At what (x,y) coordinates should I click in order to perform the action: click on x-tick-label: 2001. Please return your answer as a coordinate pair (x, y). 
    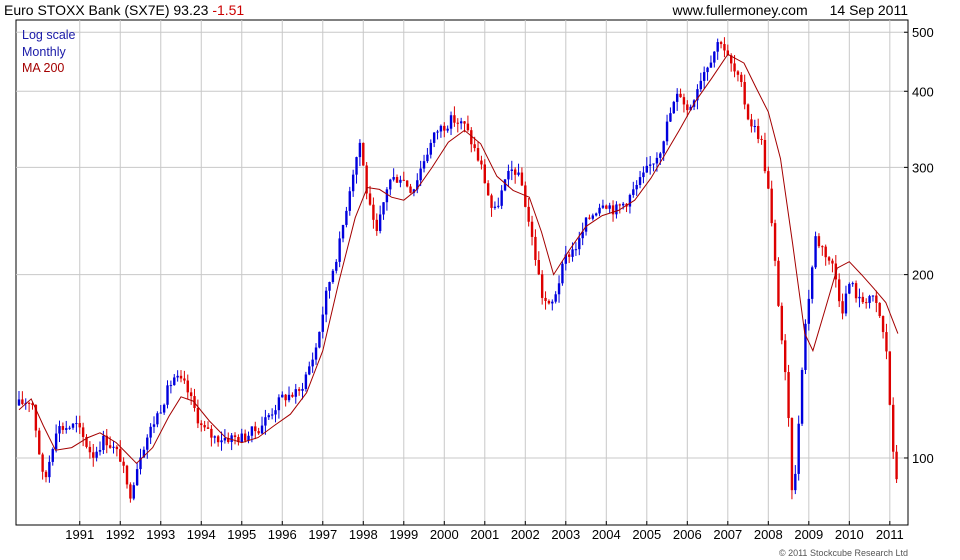
    Looking at the image, I should click on (484, 534).